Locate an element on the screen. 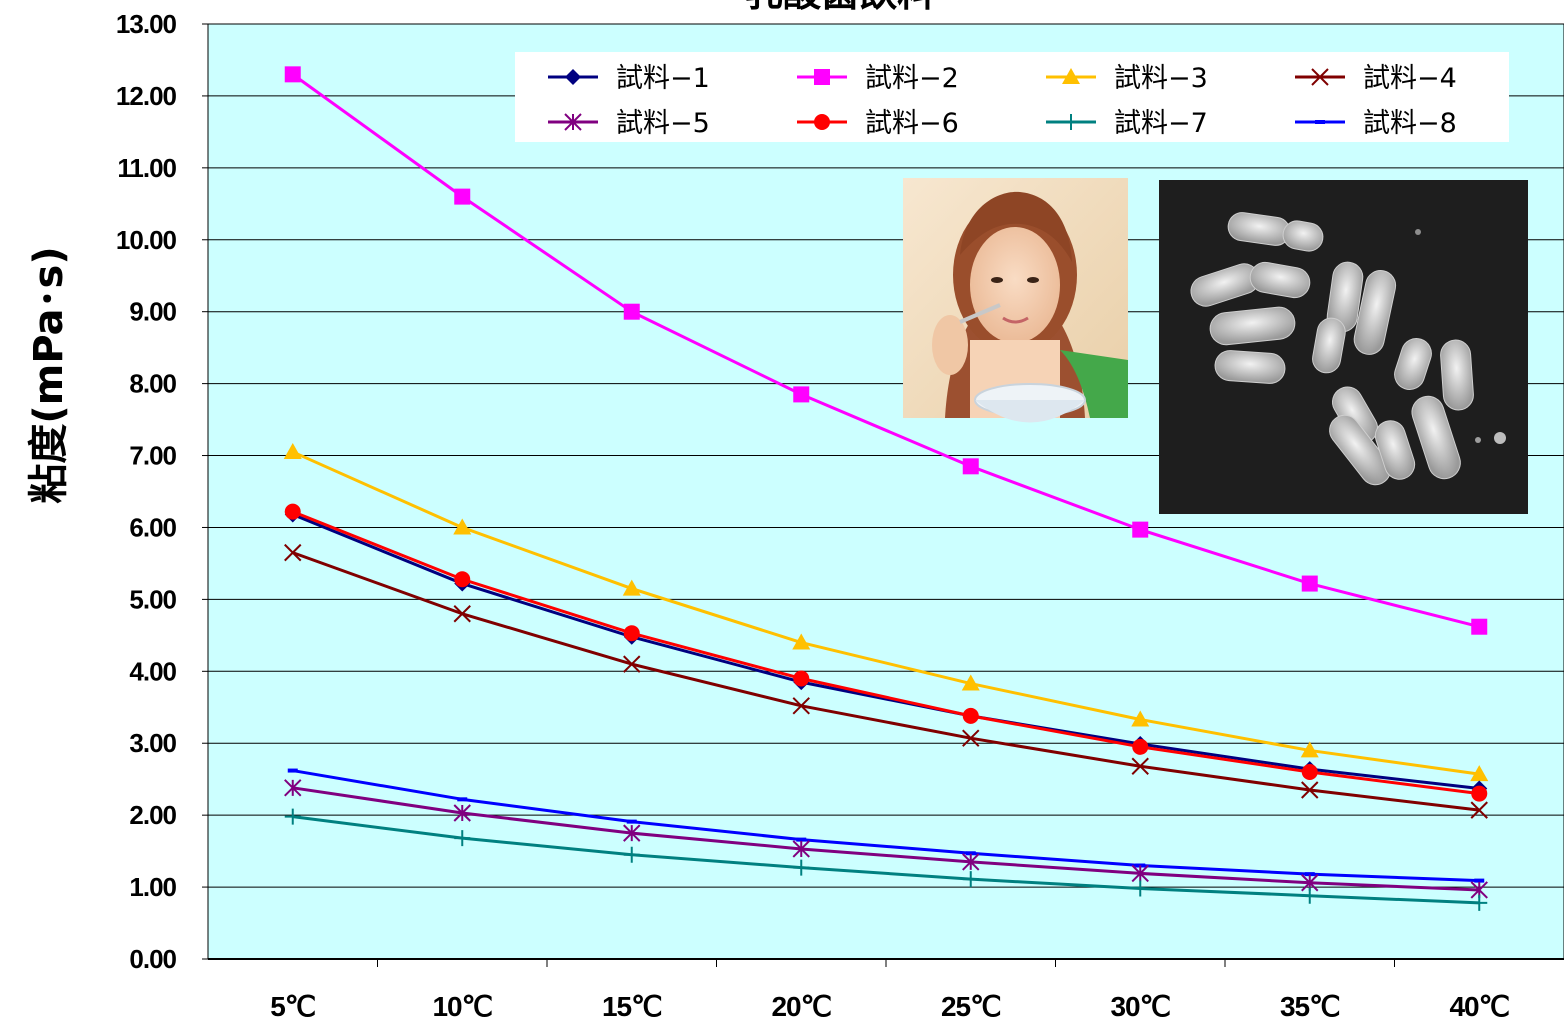  y-tick-label: 8.00 is located at coordinates (152, 384).